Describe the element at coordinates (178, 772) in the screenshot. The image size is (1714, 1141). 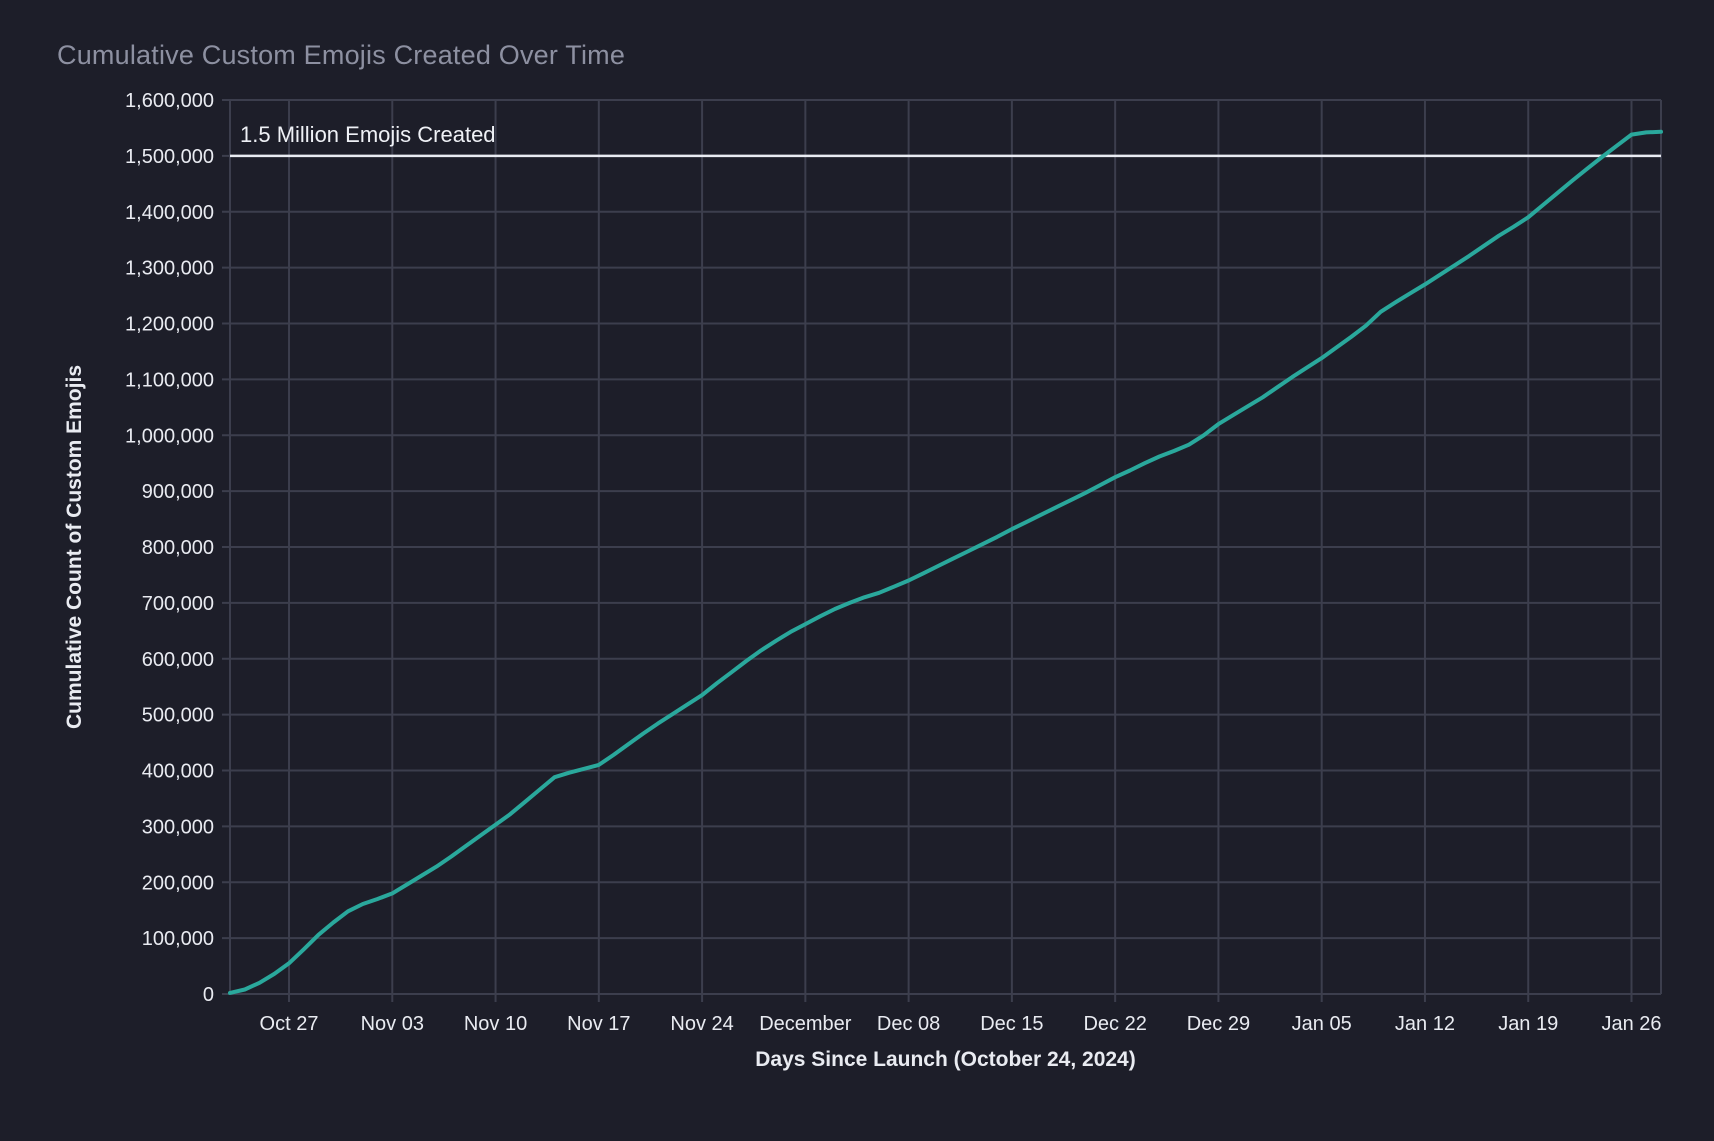
I see `y-tick-label: 400,000` at that location.